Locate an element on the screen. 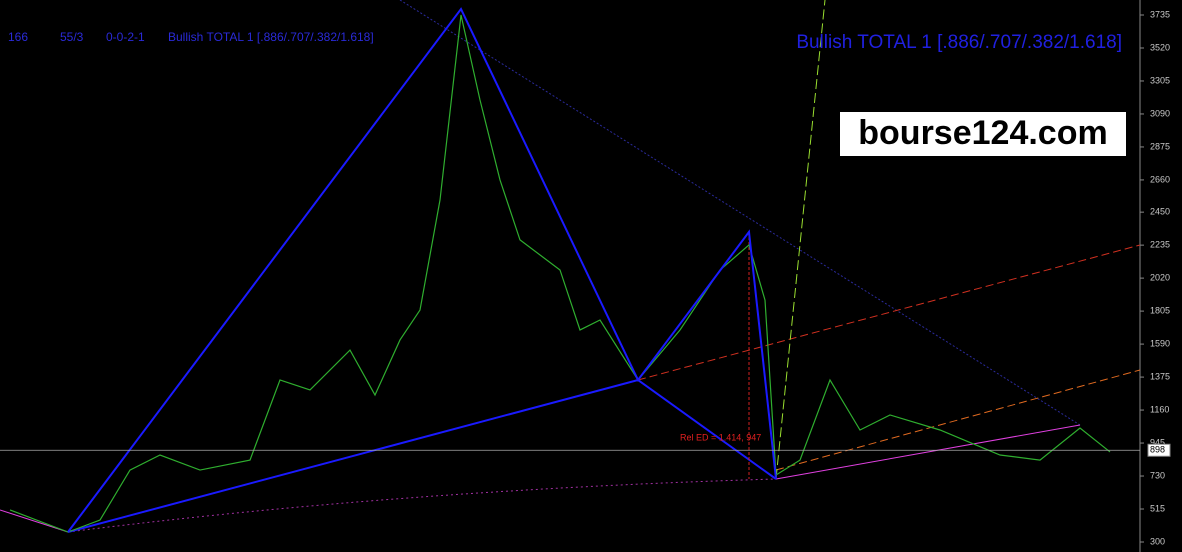 The image size is (1182, 552). info-text: 0-0-2-1 is located at coordinates (125, 37).